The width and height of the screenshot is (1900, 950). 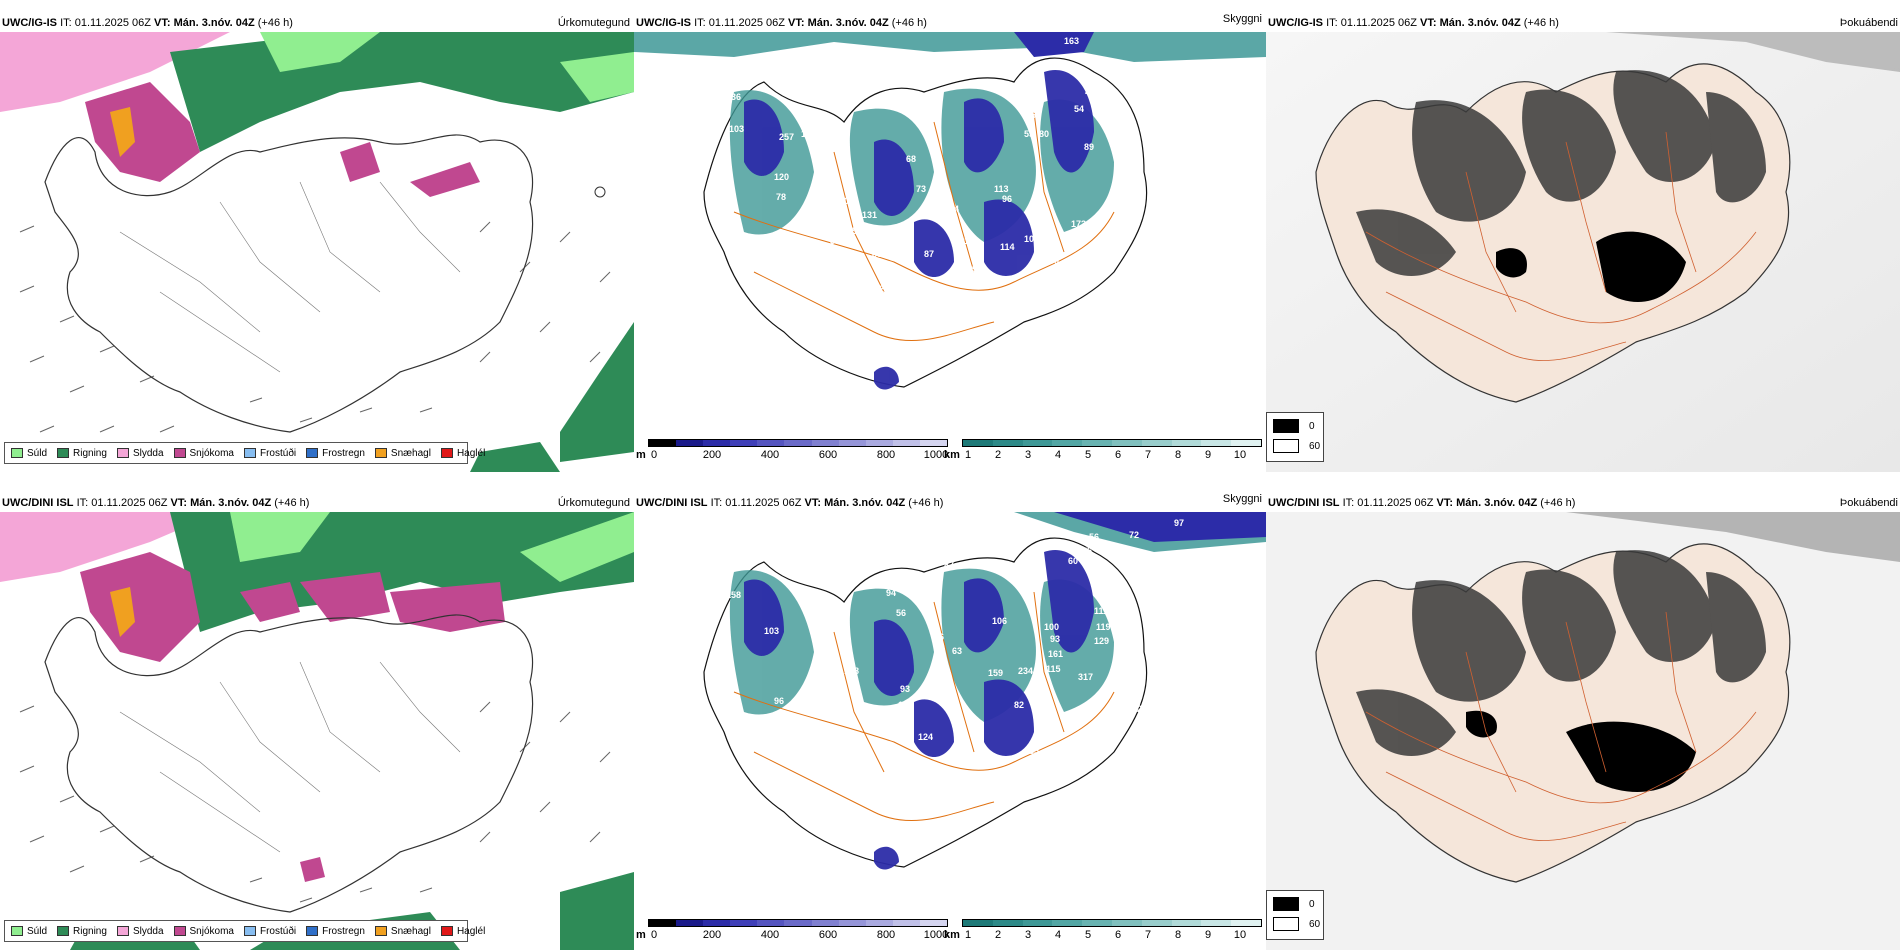 What do you see at coordinates (1071, 41) in the screenshot?
I see `map-value-label: 163` at bounding box center [1071, 41].